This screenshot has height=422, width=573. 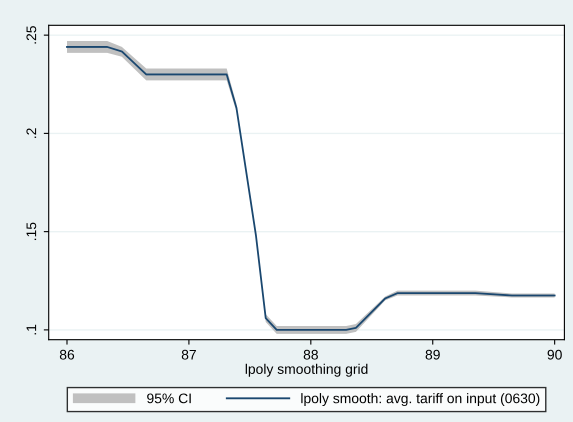 What do you see at coordinates (31, 133) in the screenshot?
I see `y-tick-label: .2` at bounding box center [31, 133].